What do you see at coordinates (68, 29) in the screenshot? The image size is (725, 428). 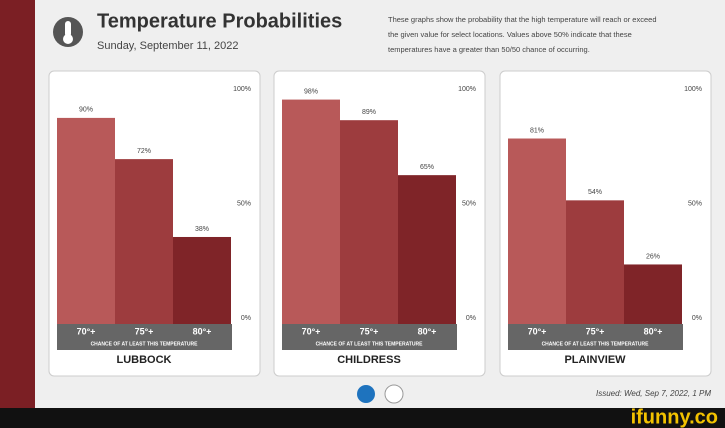 I see `thermometer-tube` at bounding box center [68, 29].